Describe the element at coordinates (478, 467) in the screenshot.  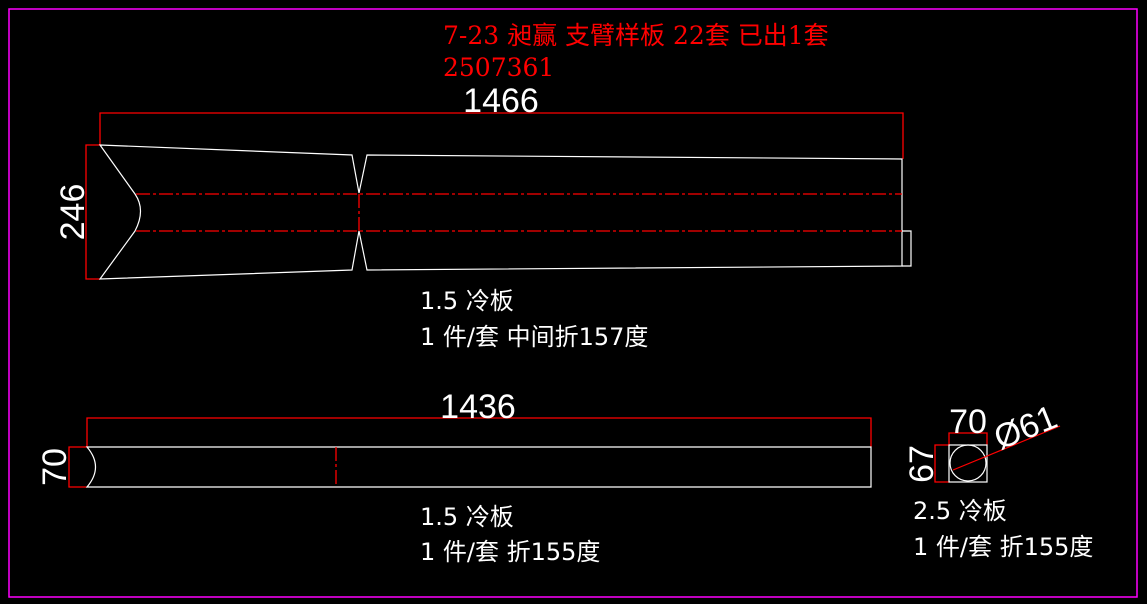
I see `part-2-outline` at that location.